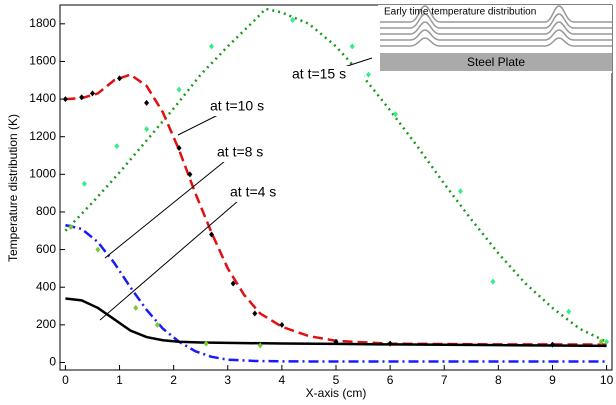 Image resolution: width=616 pixels, height=405 pixels. Describe the element at coordinates (498, 380) in the screenshot. I see `x-tick-label: 8` at that location.